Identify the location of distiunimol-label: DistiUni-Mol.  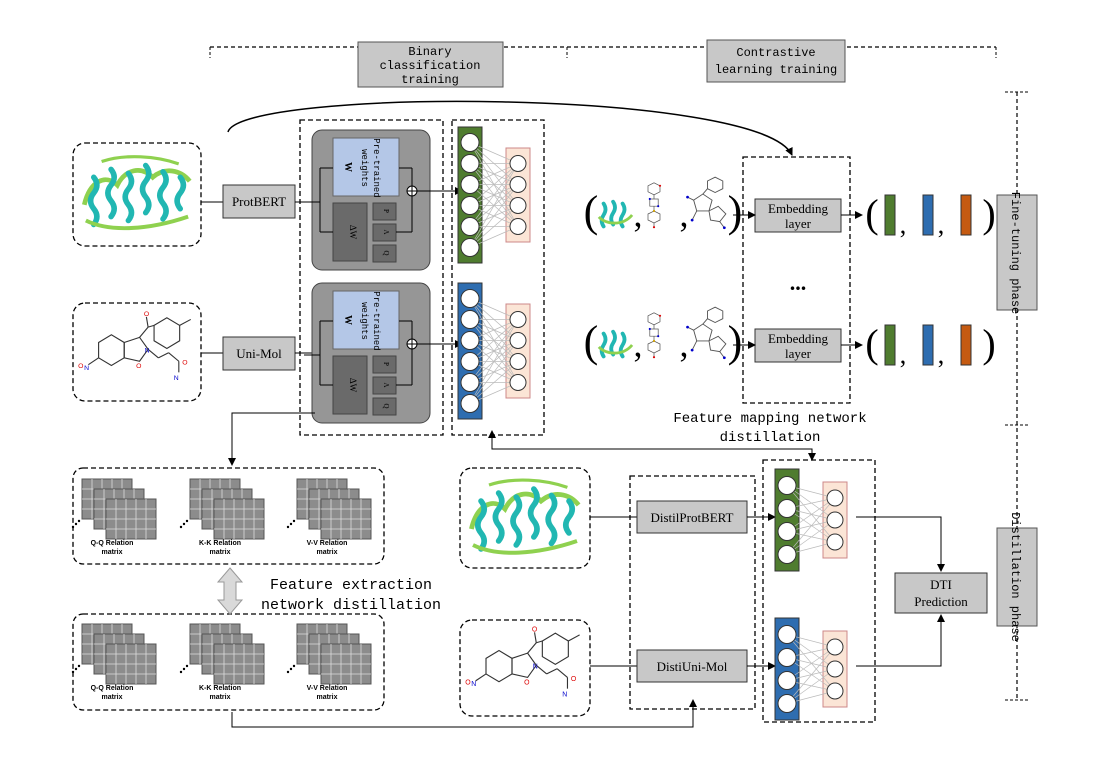
(692, 666).